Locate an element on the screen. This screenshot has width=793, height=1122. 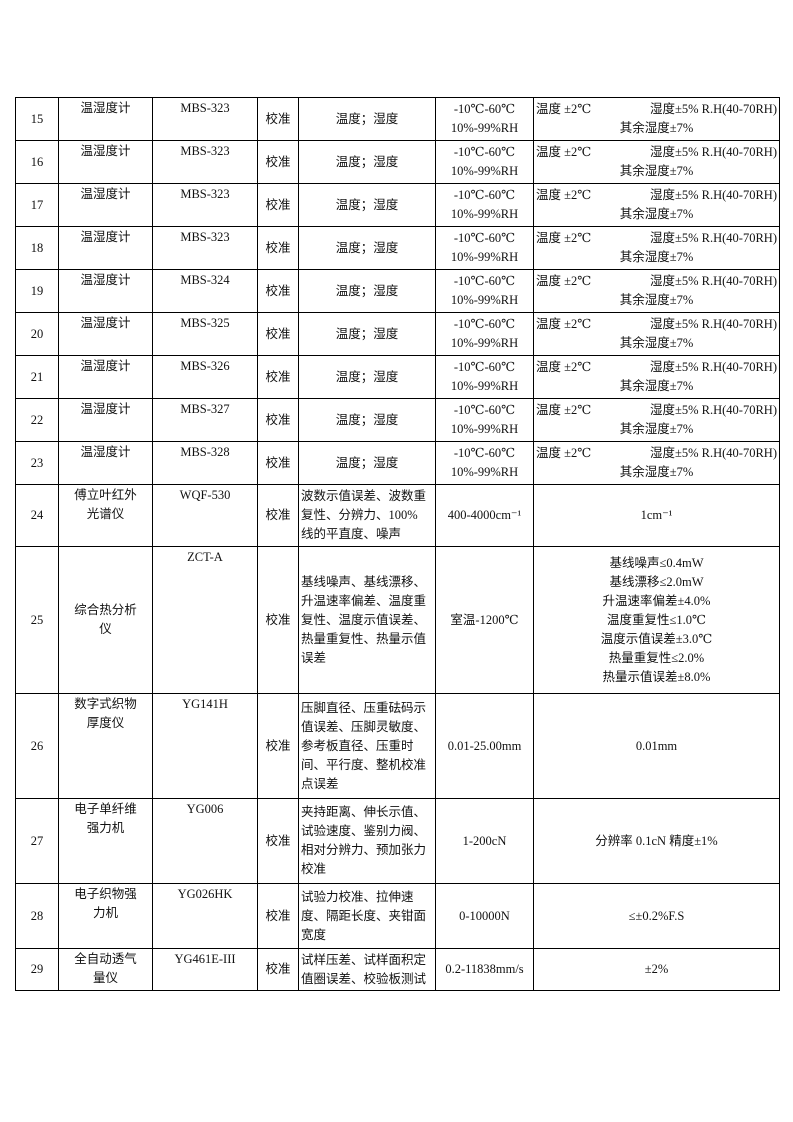
line: YG461E-III is located at coordinates (205, 959).